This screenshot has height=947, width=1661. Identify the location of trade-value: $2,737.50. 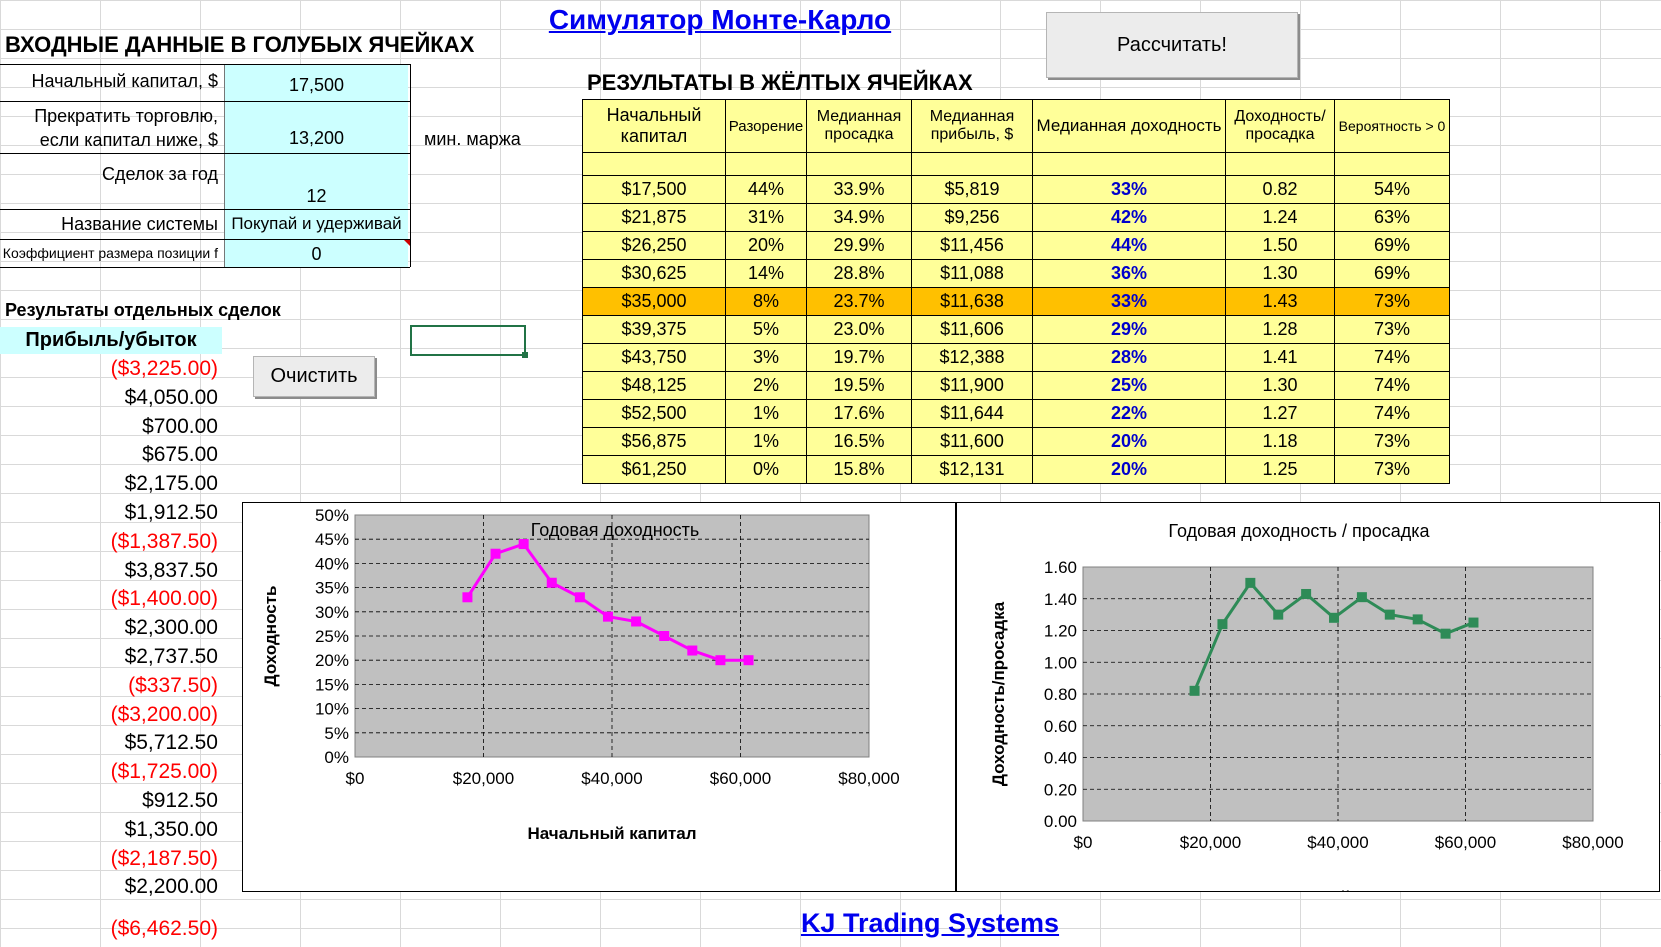
(171, 656).